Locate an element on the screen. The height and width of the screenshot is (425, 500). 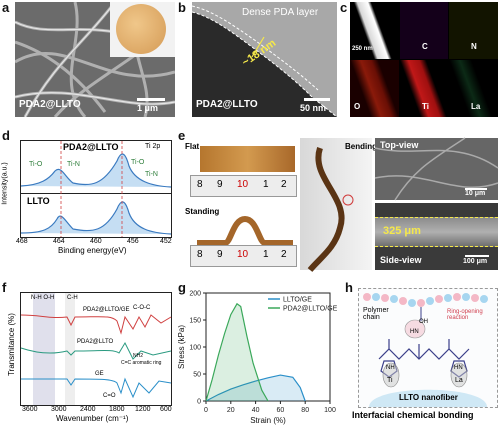
y-tick-label: 0 is located at coordinates (199, 402).